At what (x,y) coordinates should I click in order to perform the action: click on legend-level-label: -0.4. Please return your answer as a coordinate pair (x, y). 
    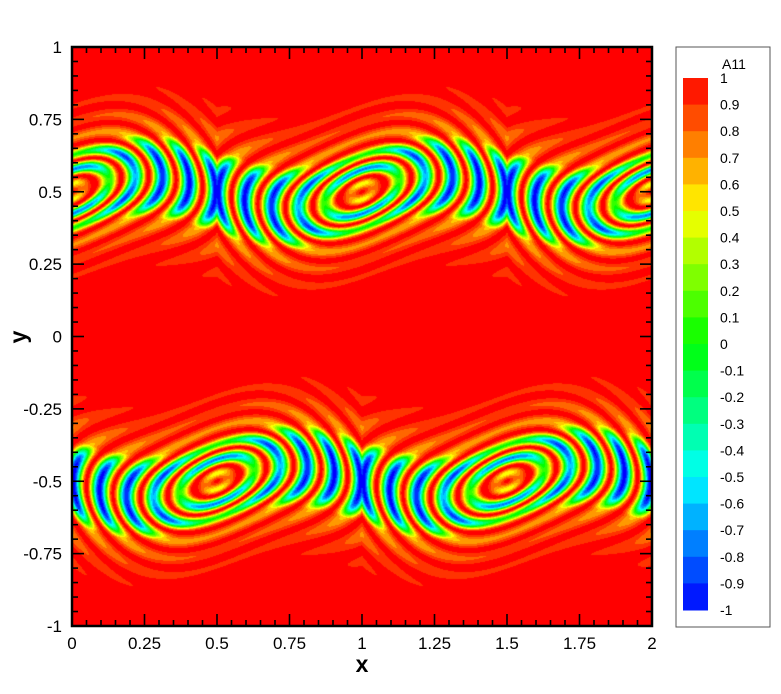
    Looking at the image, I should click on (732, 450).